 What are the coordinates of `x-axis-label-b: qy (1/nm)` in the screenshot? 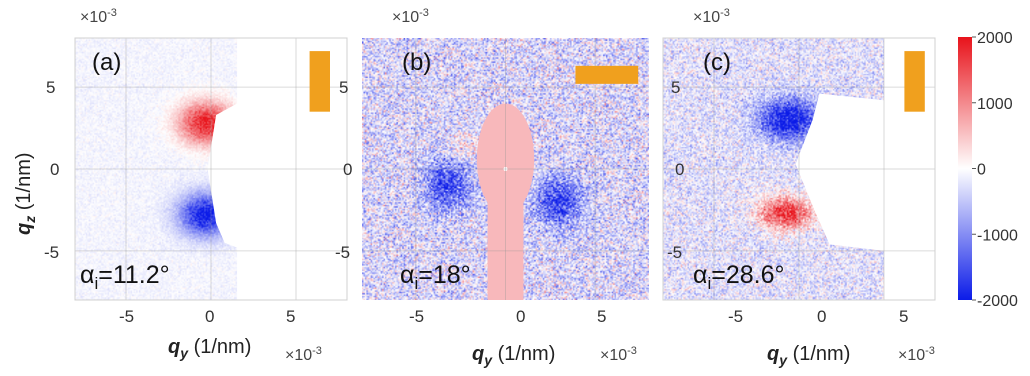 It's located at (513, 355).